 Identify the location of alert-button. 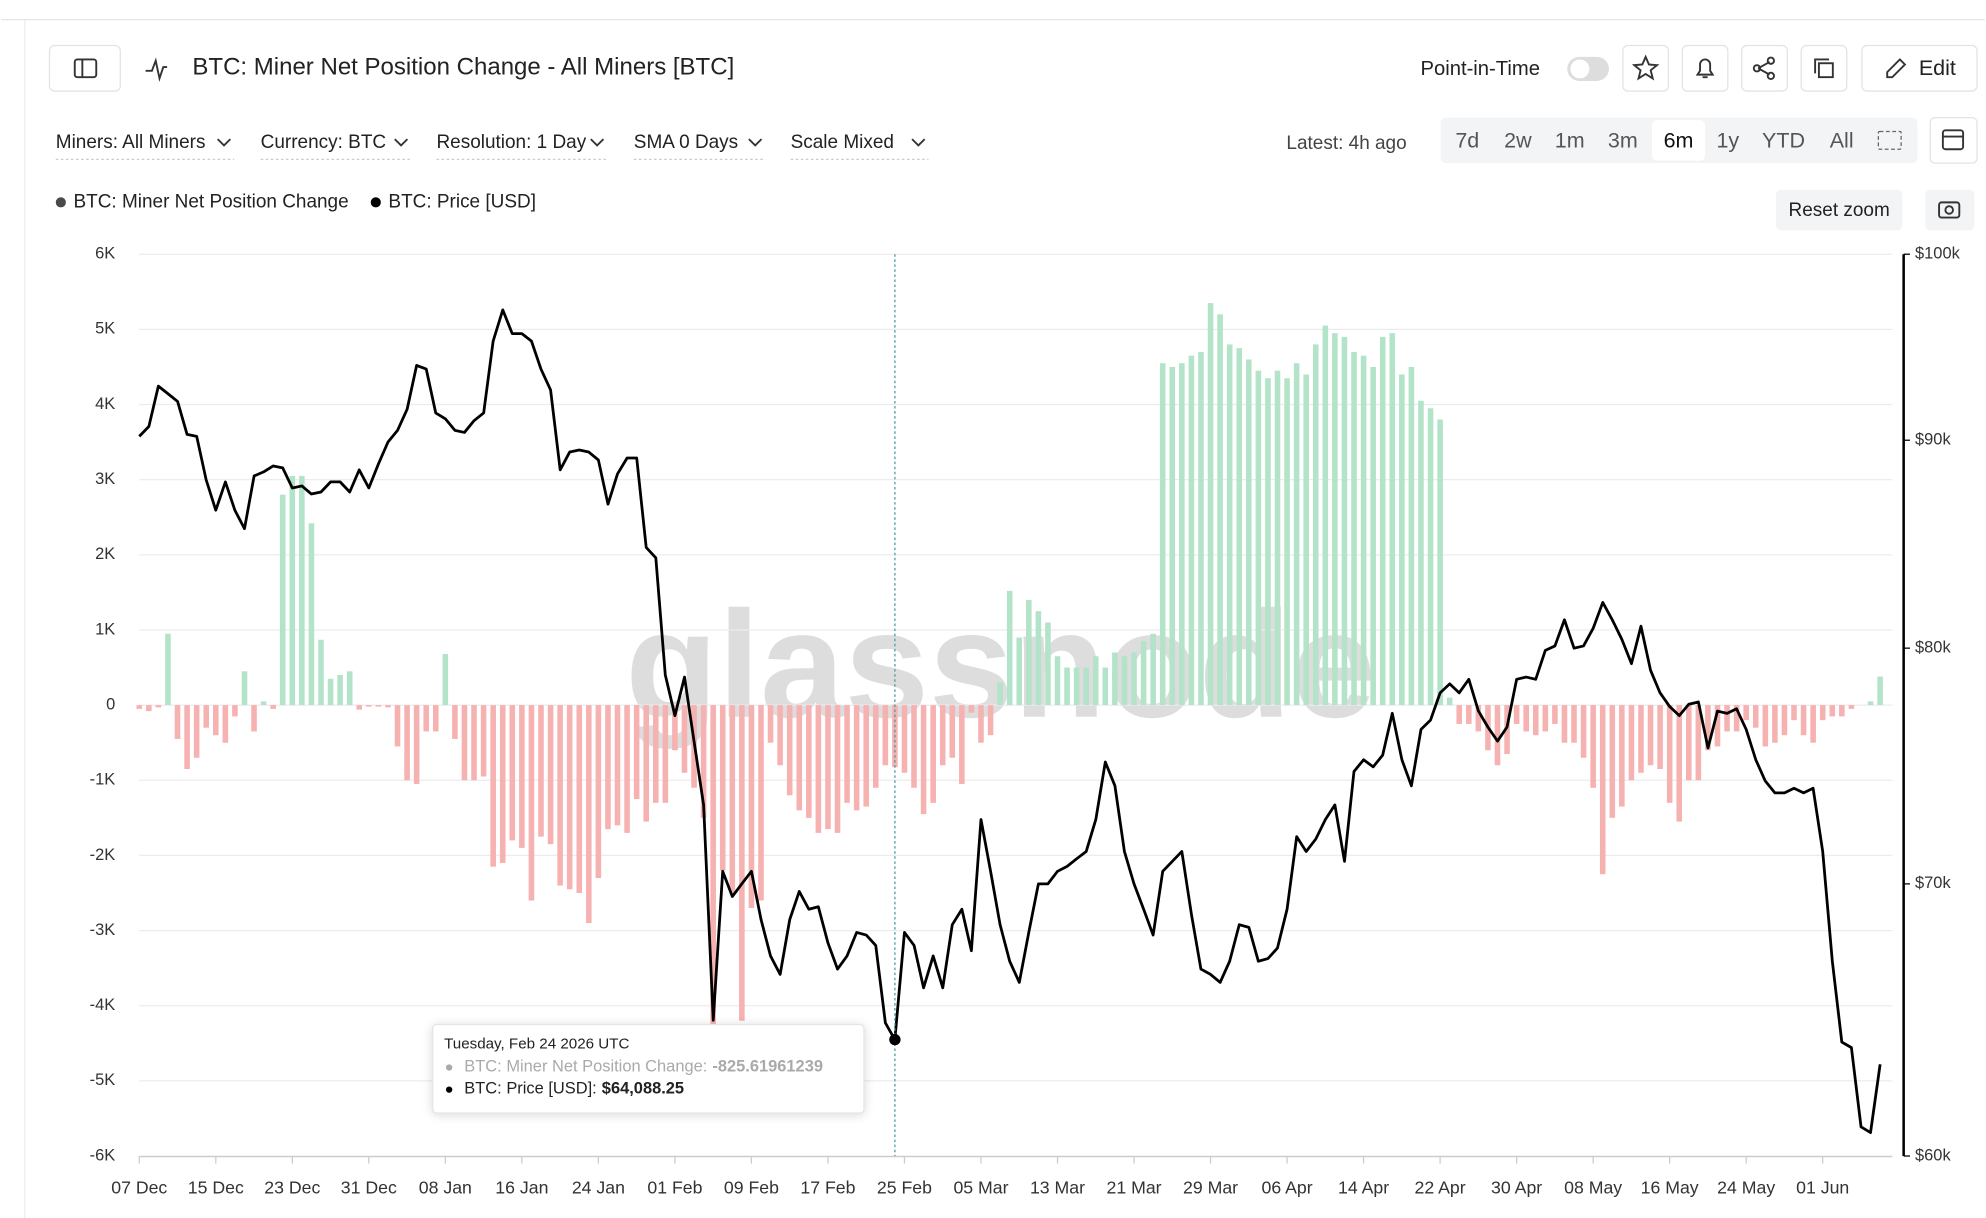
(1705, 68).